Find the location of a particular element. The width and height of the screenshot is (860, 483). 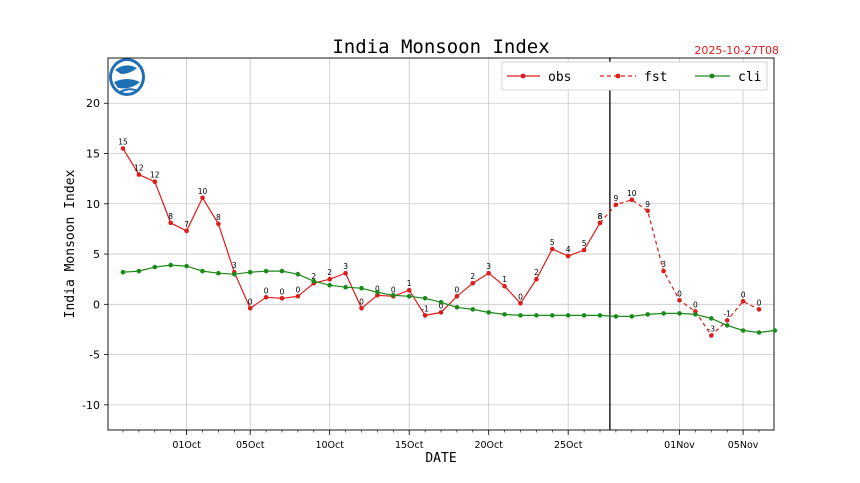

timestamp-label: 2025-10-27T08 is located at coordinates (736, 50).